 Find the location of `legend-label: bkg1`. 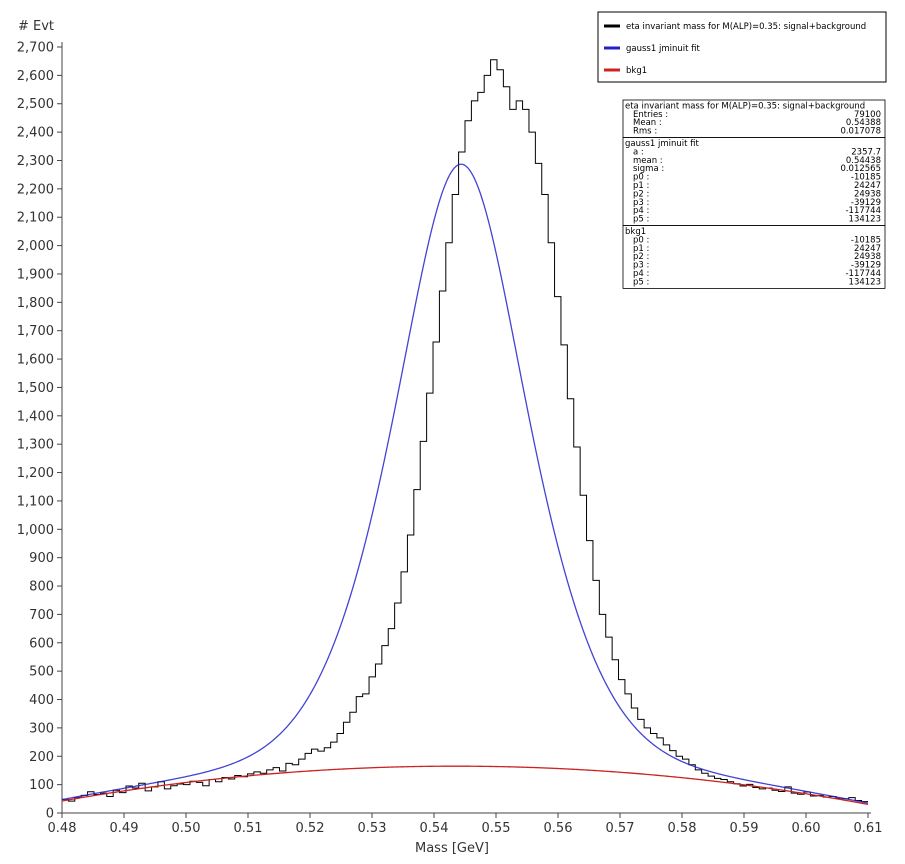

legend-label: bkg1 is located at coordinates (636, 71).